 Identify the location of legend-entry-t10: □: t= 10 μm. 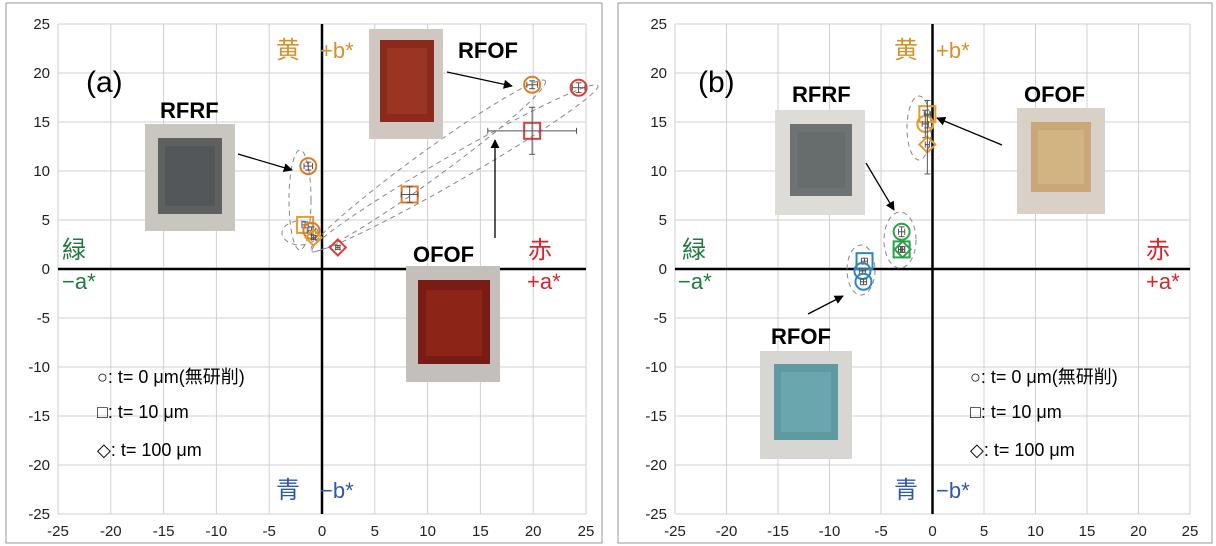
(143, 412).